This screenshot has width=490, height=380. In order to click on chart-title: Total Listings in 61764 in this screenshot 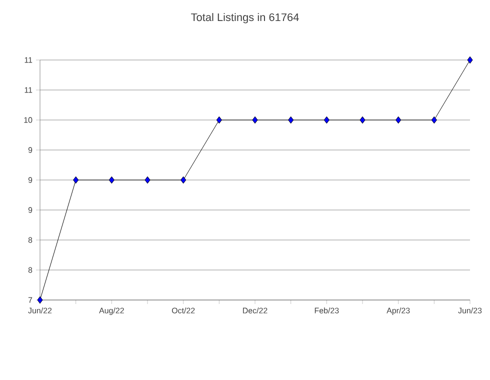, I will do `click(245, 18)`.